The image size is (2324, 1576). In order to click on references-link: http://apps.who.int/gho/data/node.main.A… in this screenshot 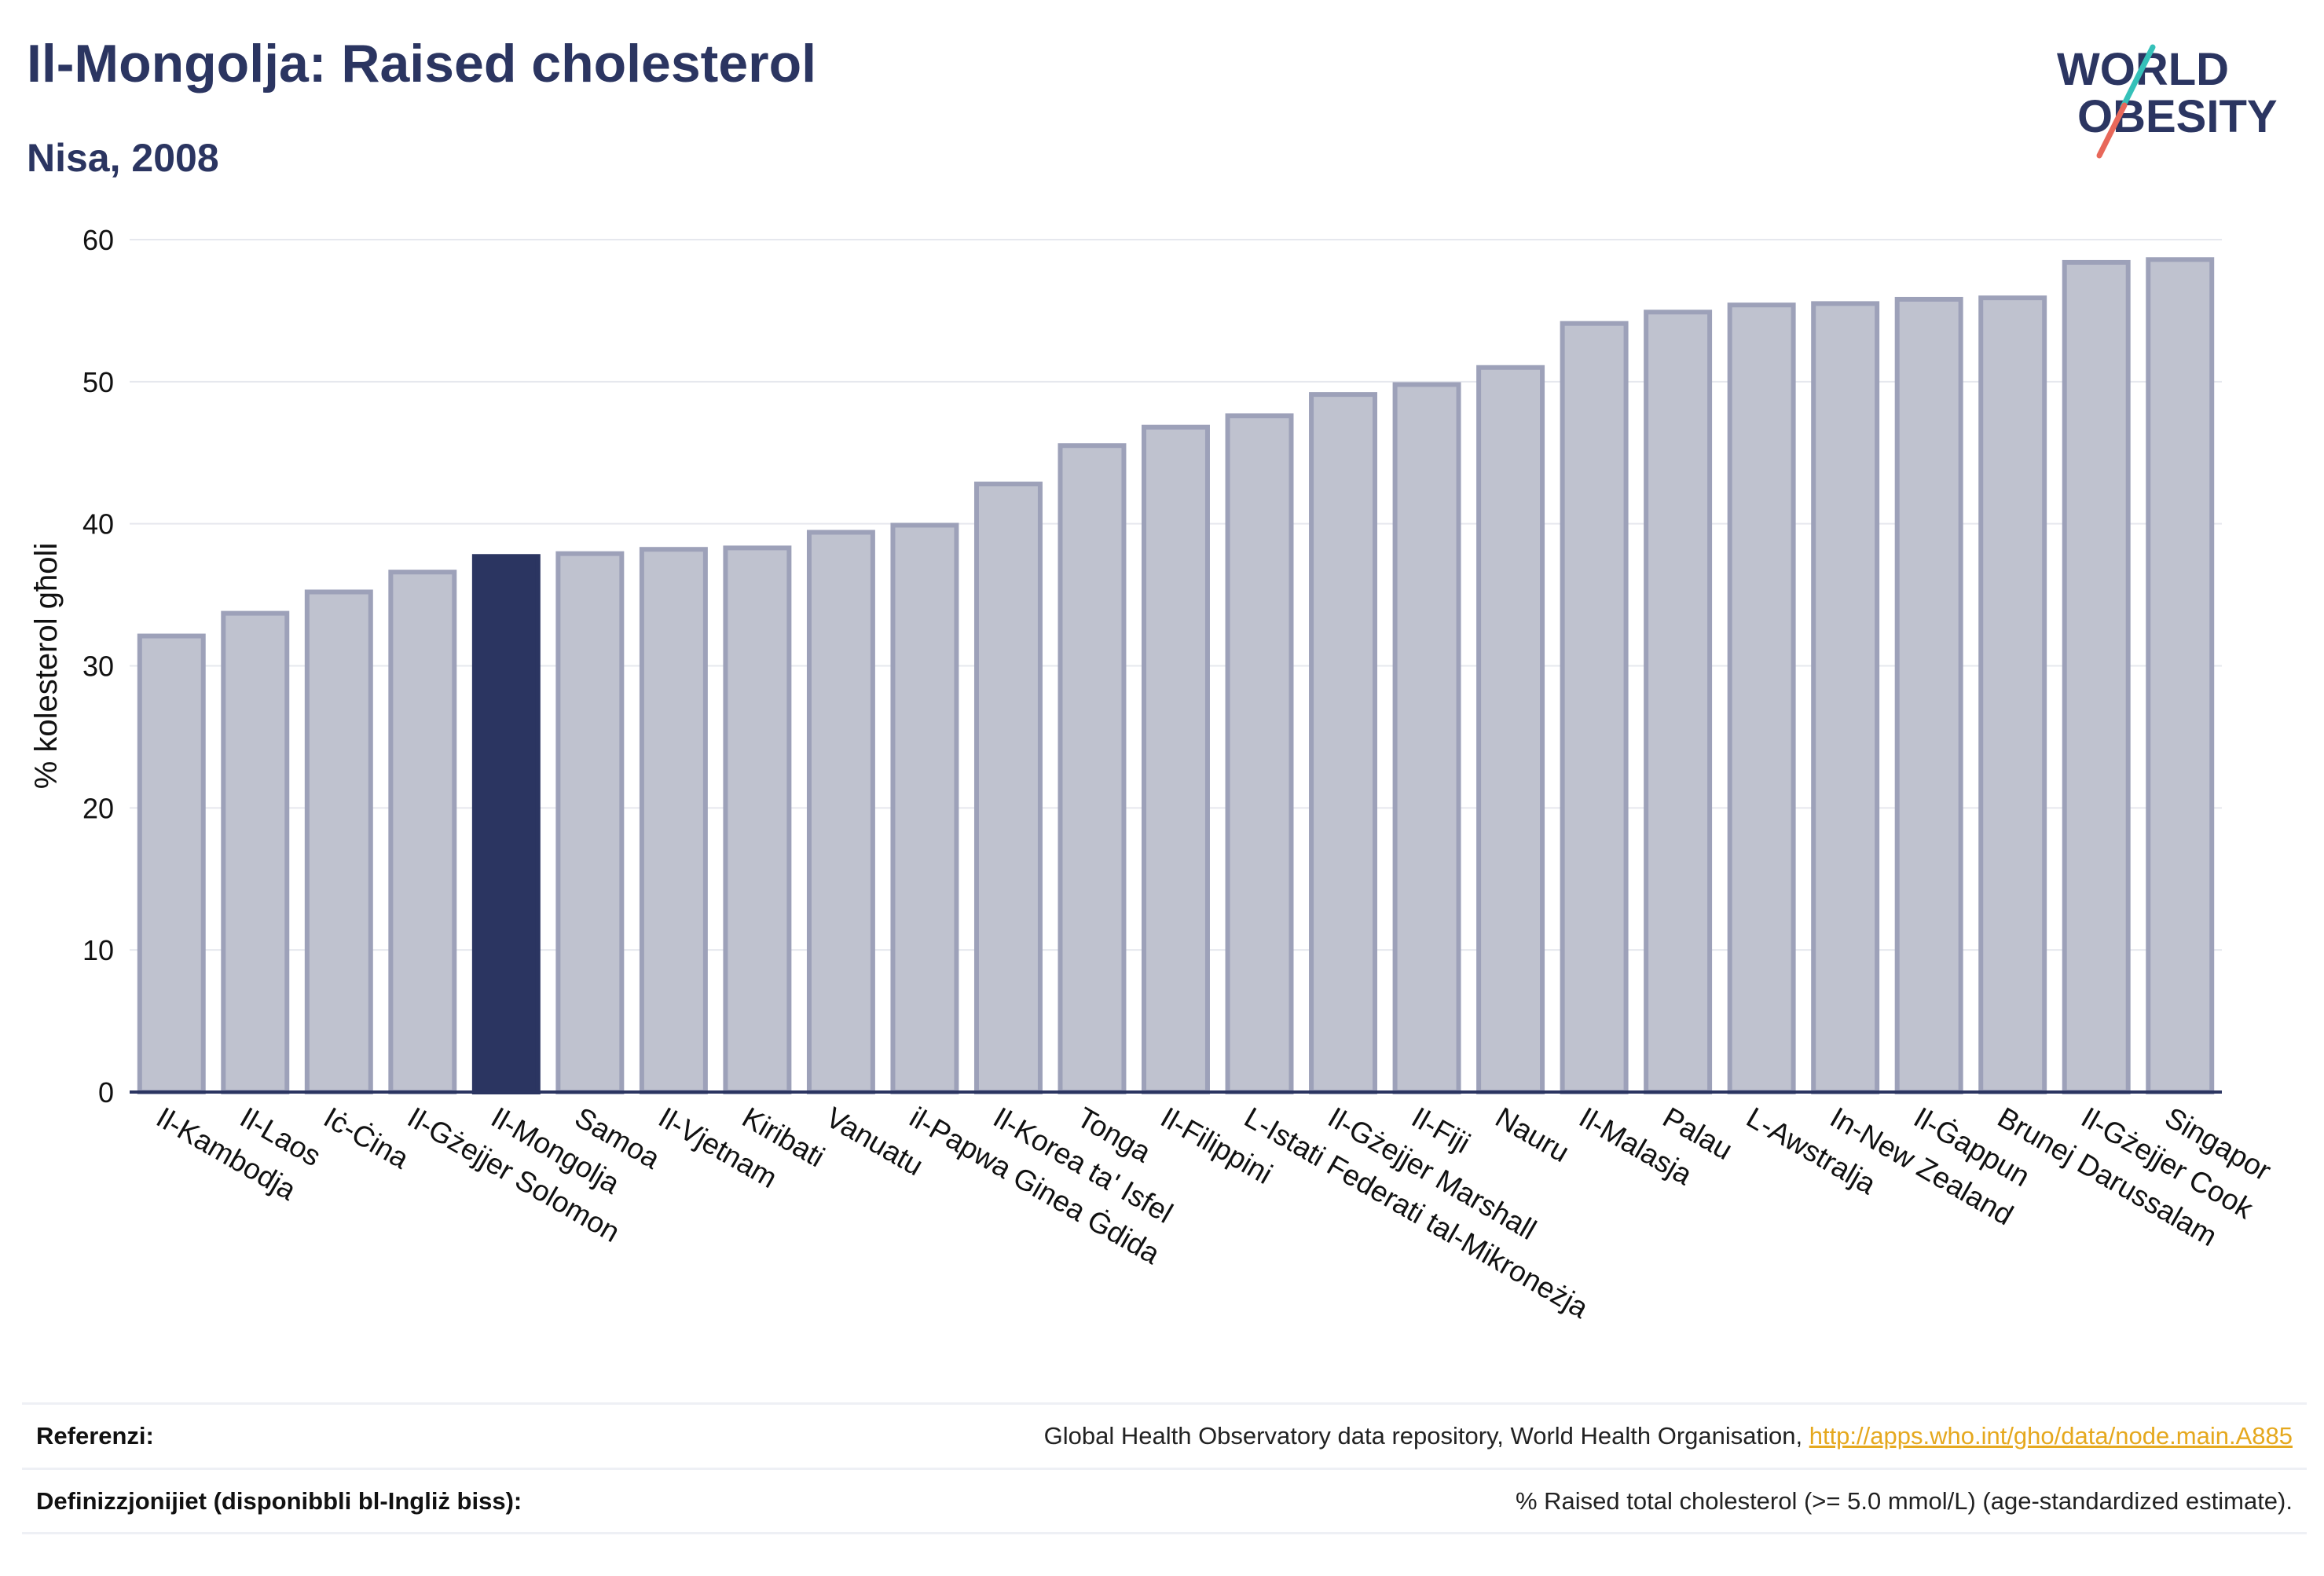, I will do `click(2051, 1436)`.